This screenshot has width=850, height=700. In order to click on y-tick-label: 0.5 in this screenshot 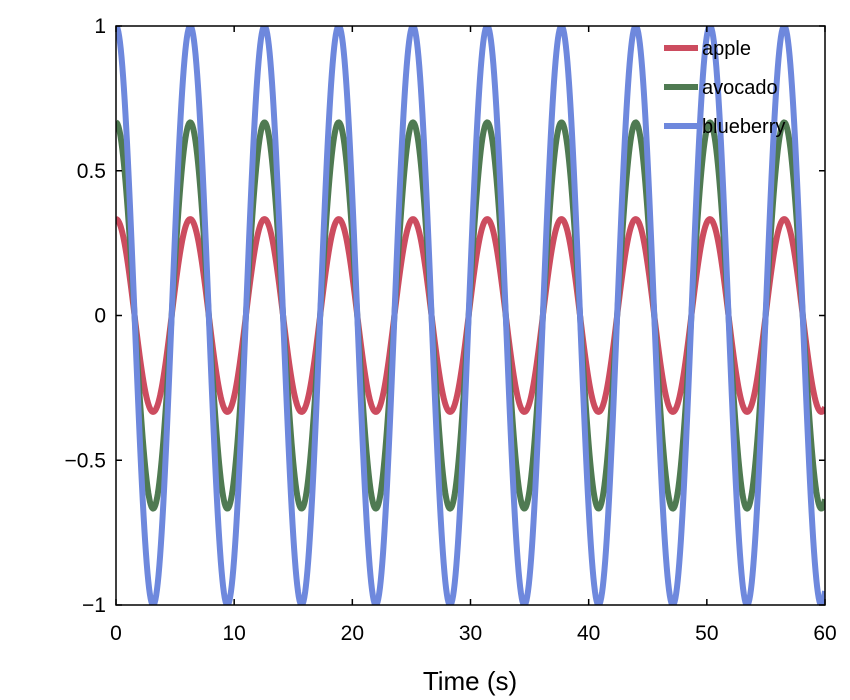, I will do `click(91, 171)`.